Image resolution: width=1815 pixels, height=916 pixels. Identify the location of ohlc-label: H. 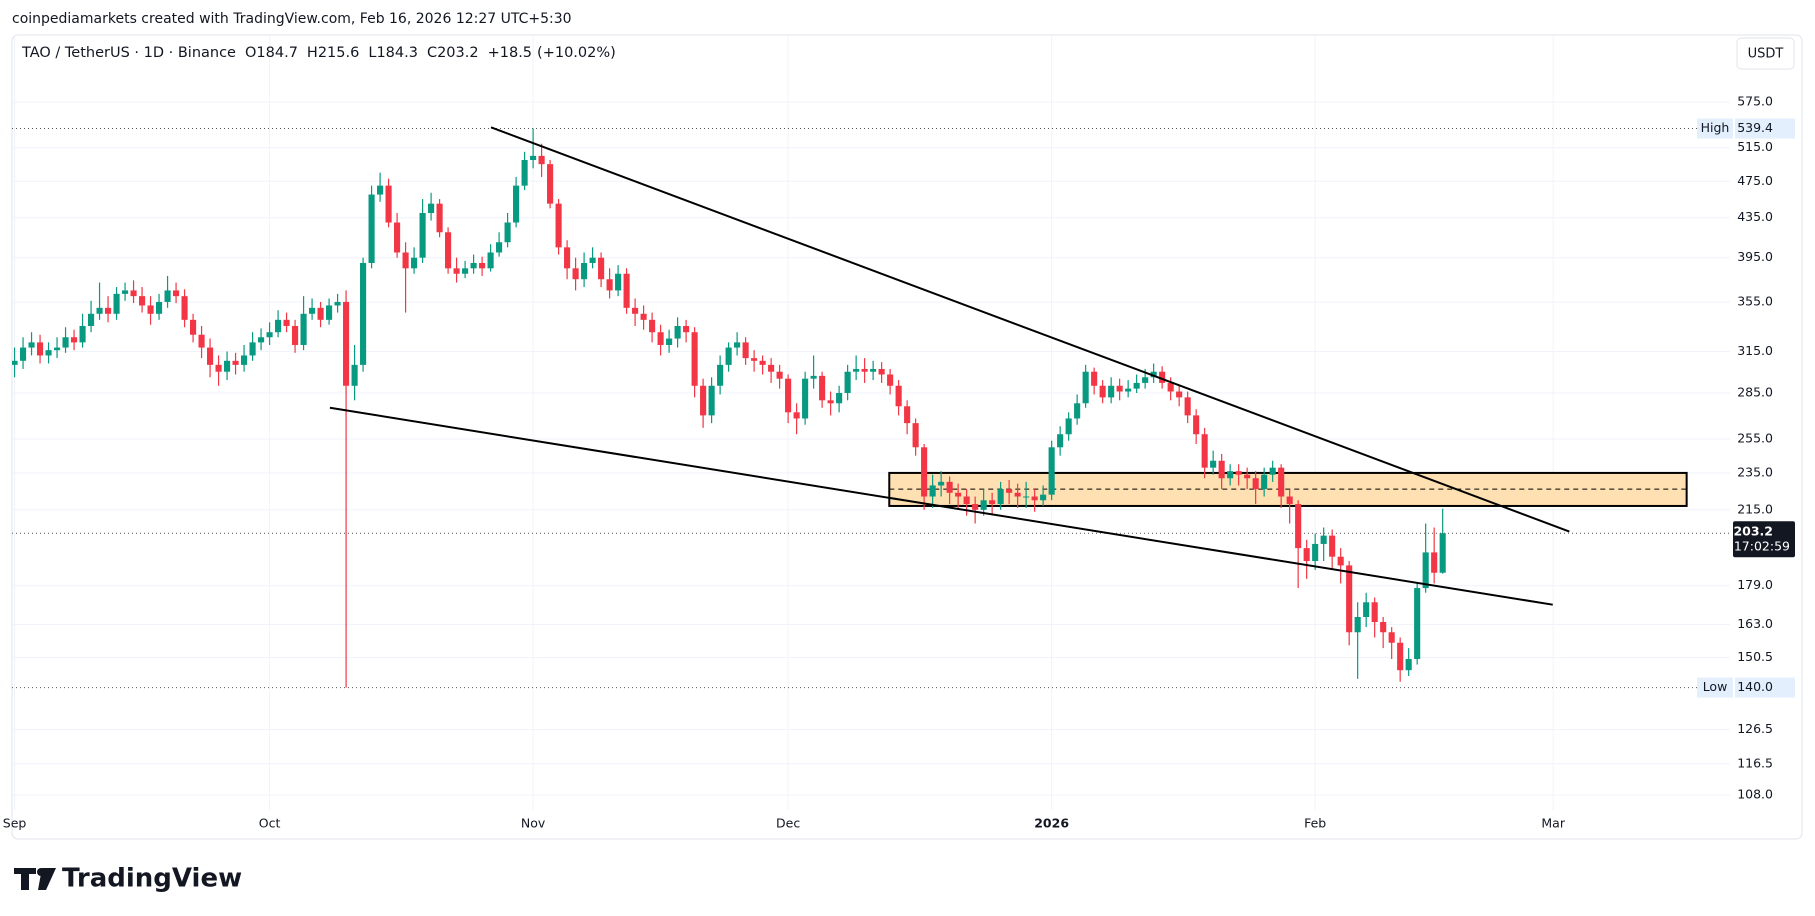
(312, 53).